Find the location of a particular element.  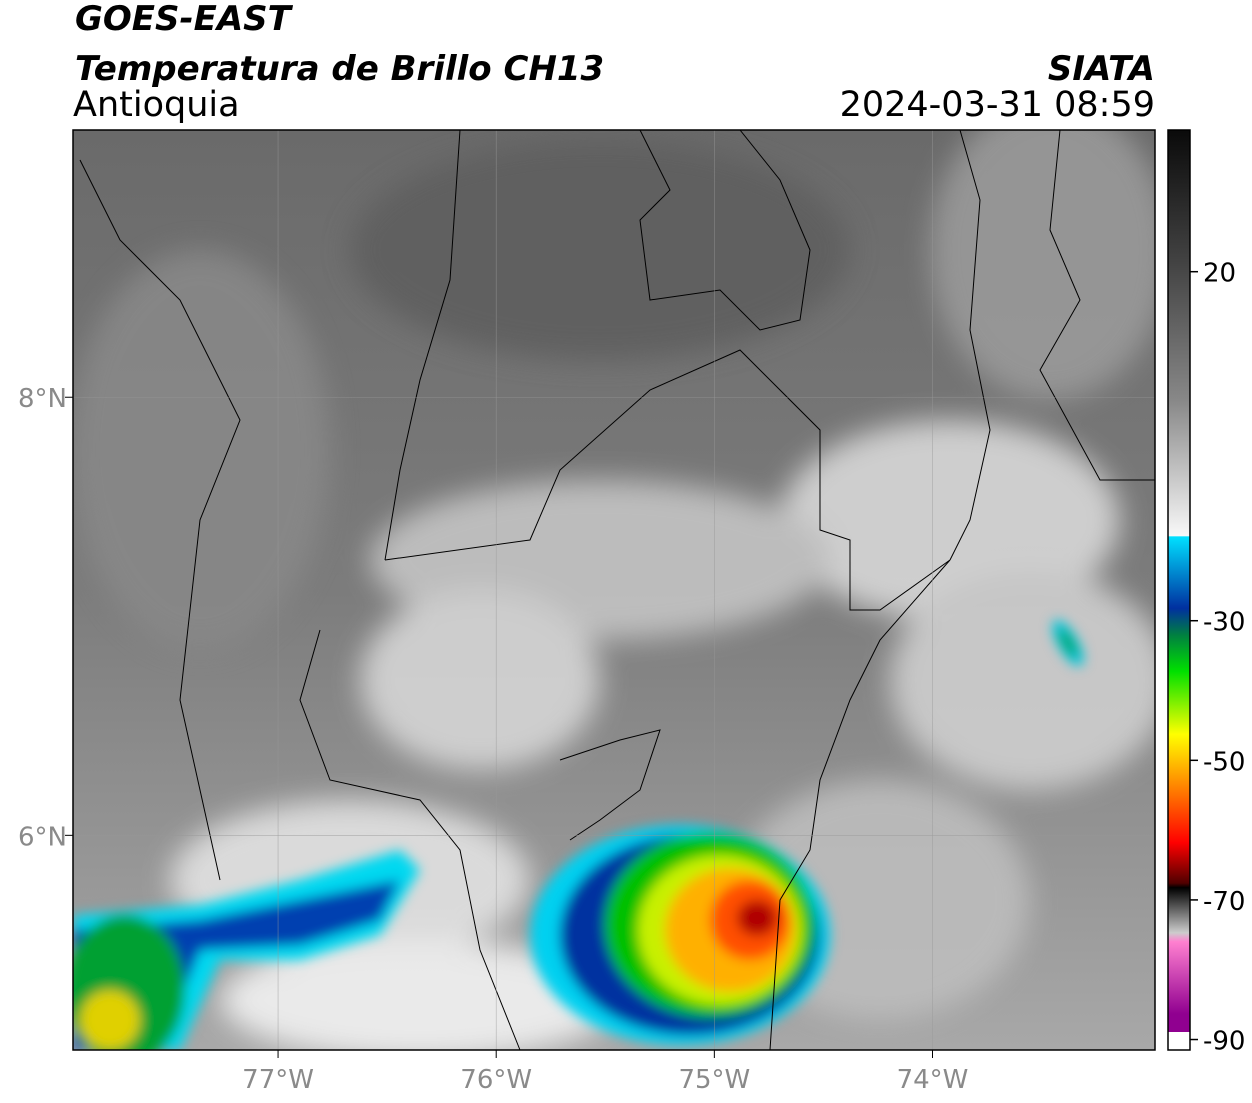

colorbar-tick-label: -50 is located at coordinates (1224, 762).